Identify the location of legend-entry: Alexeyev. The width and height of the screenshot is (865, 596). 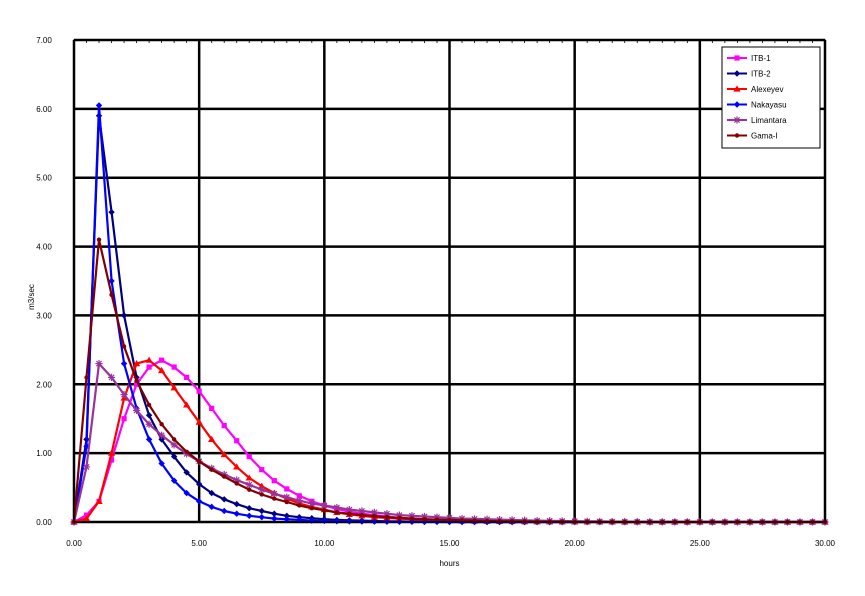
(755, 89).